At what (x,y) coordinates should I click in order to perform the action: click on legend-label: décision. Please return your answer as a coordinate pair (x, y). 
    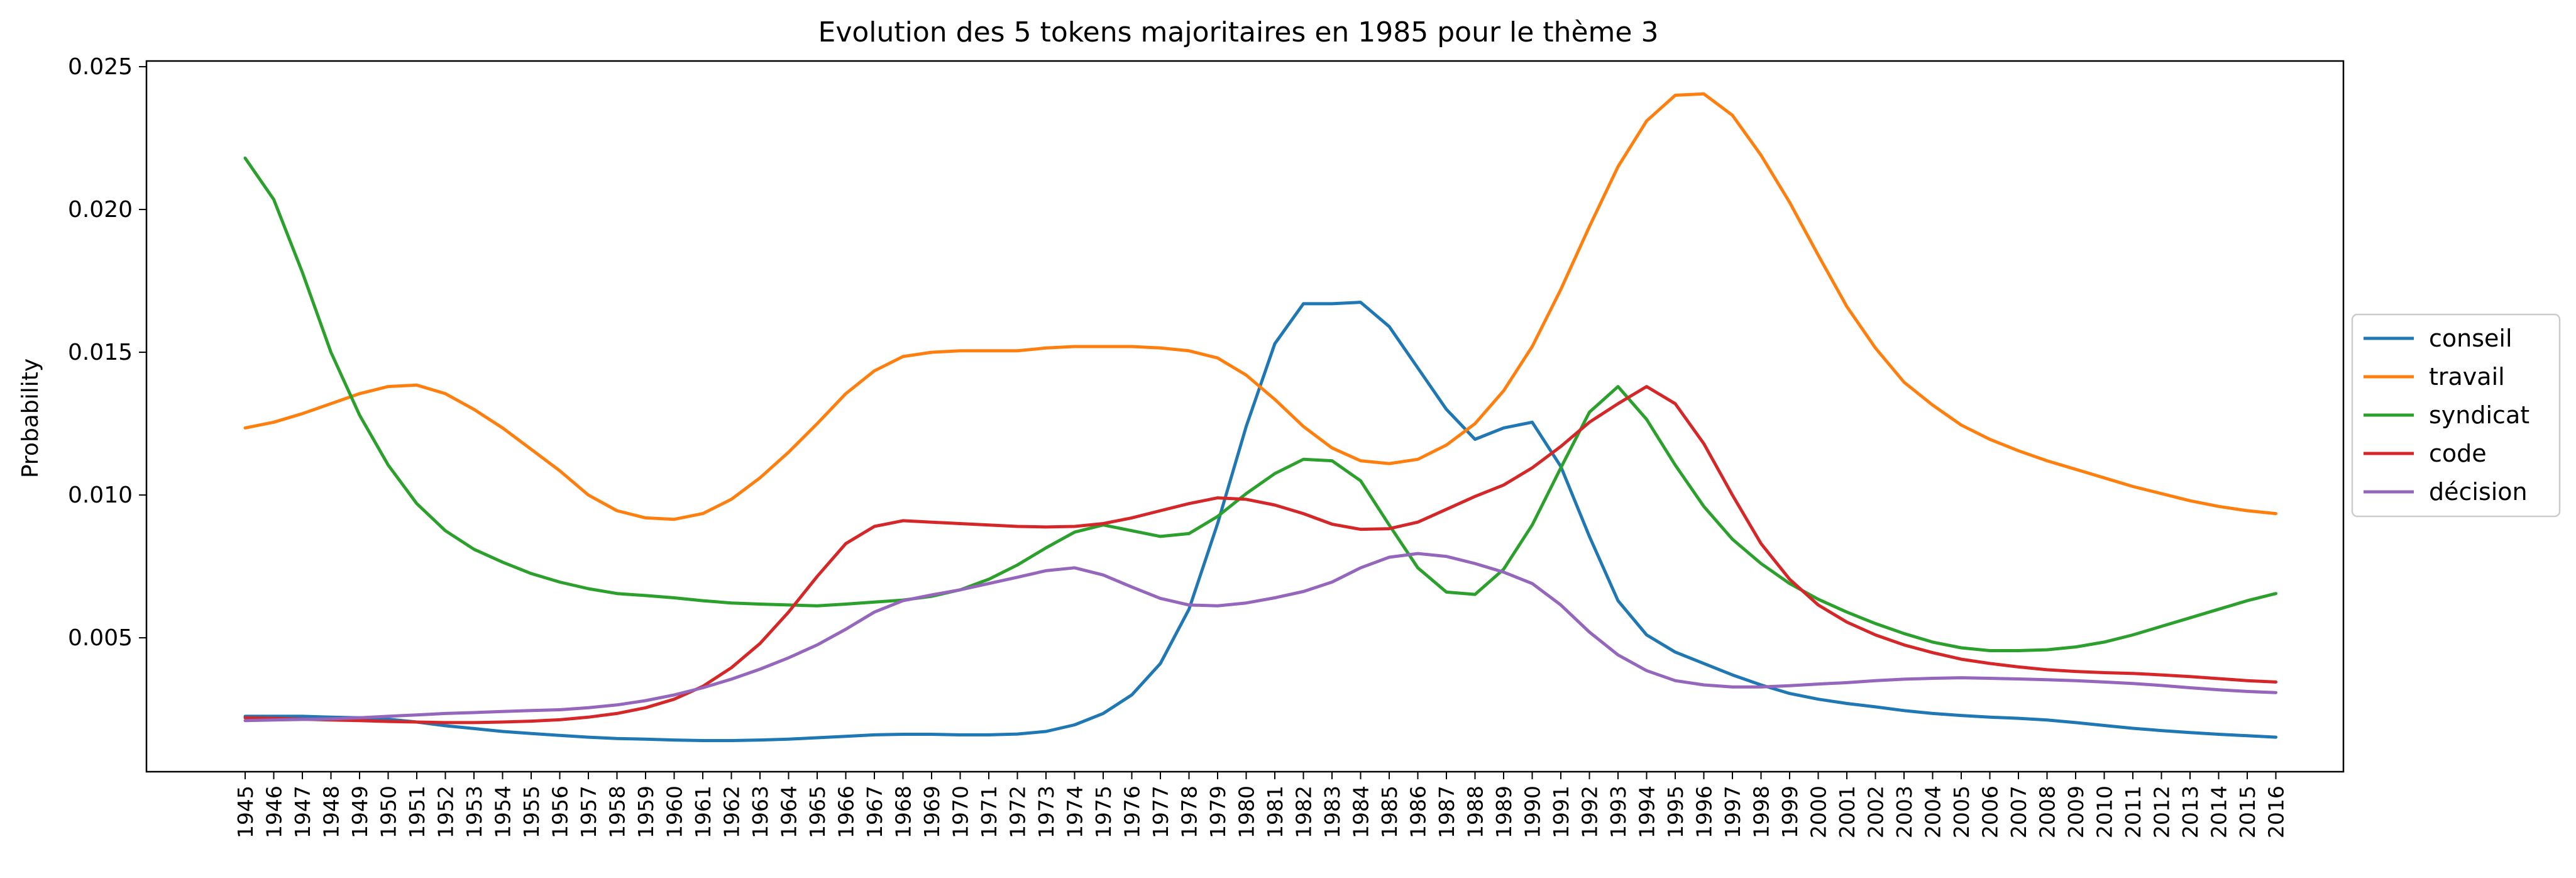
    Looking at the image, I should click on (2478, 492).